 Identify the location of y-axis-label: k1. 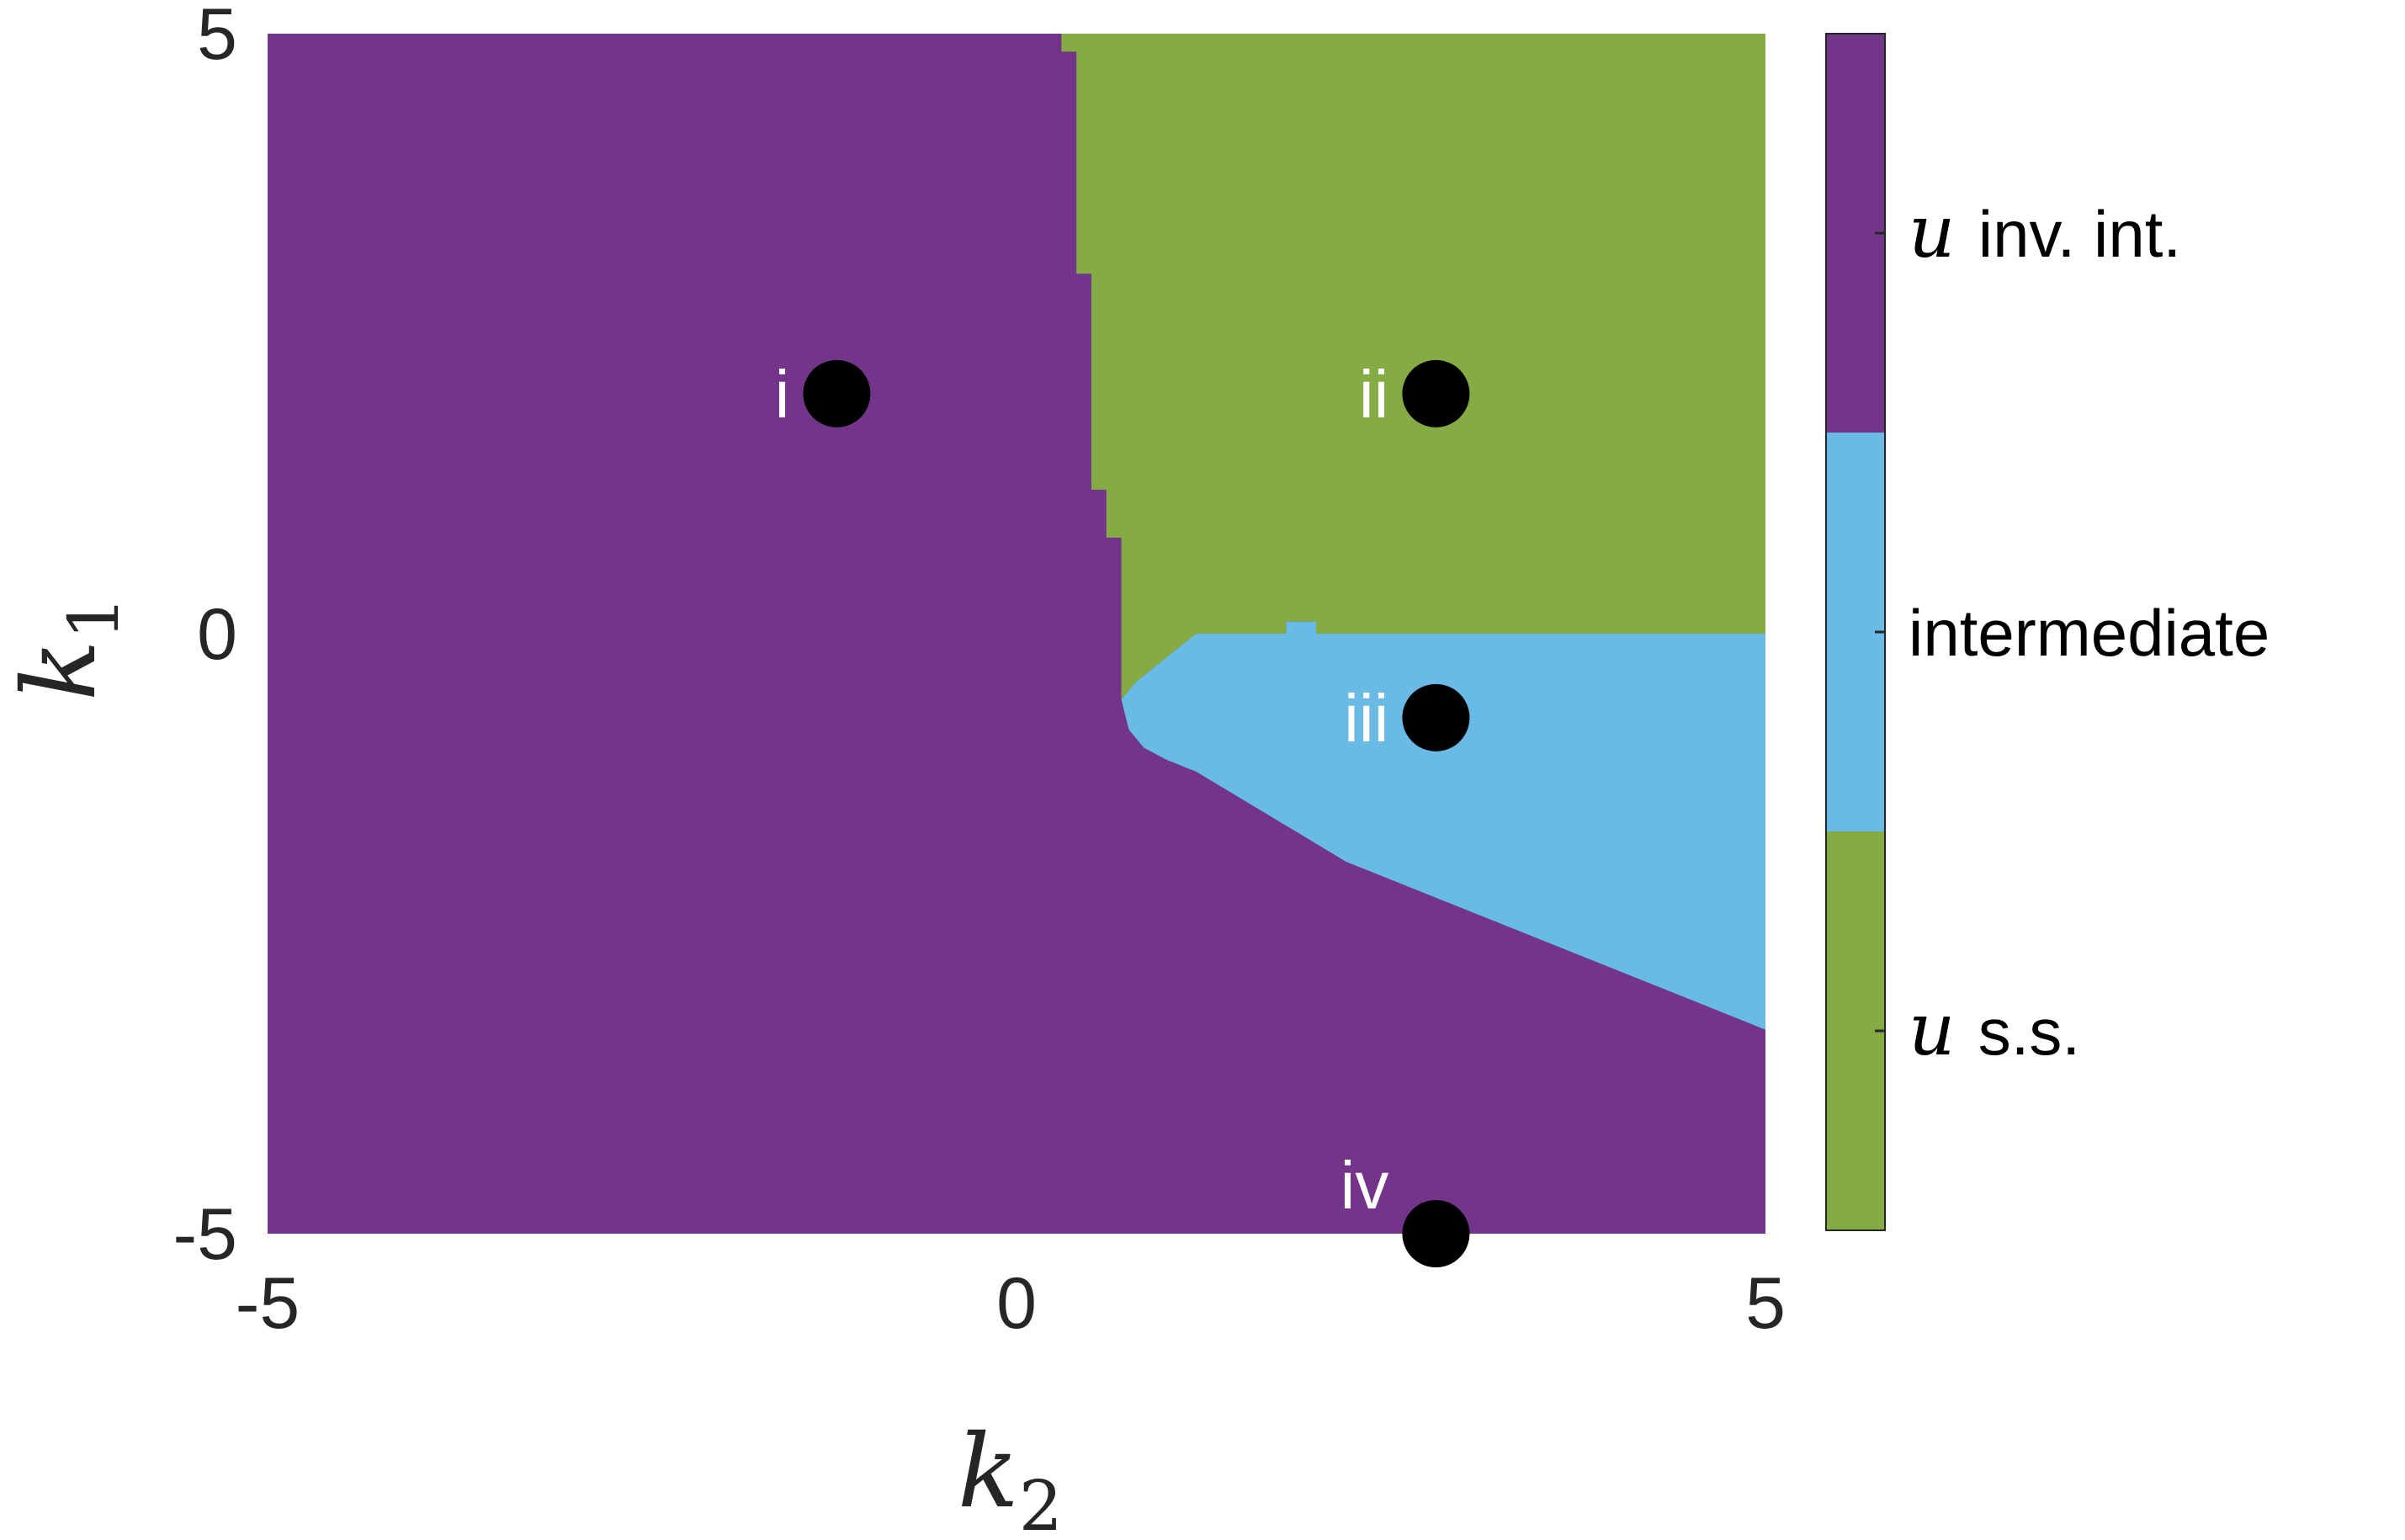
(68, 648).